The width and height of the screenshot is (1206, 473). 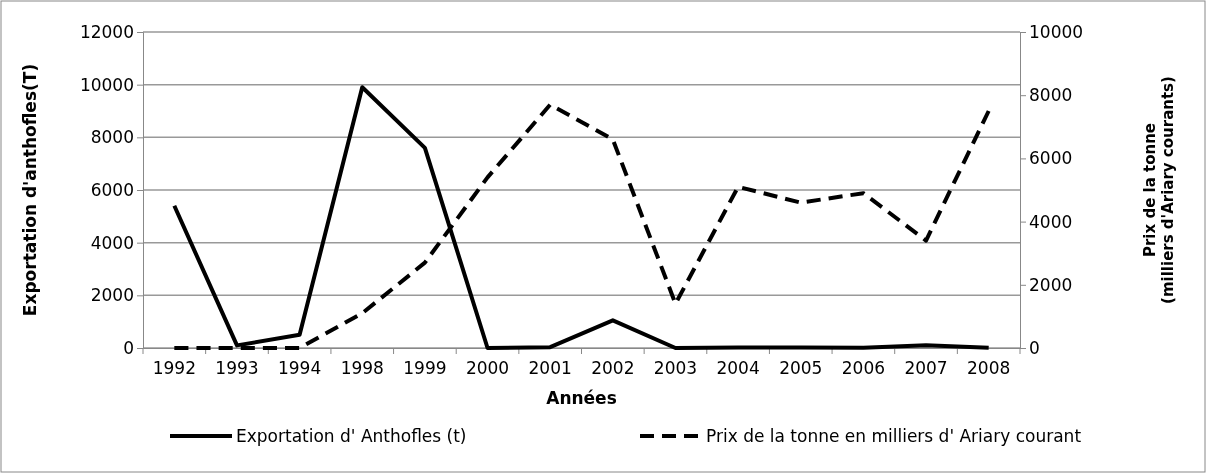 What do you see at coordinates (1159, 190) in the screenshot?
I see `y2-axis-title: Prix de la tonne (milliers d'Ariary courants)` at bounding box center [1159, 190].